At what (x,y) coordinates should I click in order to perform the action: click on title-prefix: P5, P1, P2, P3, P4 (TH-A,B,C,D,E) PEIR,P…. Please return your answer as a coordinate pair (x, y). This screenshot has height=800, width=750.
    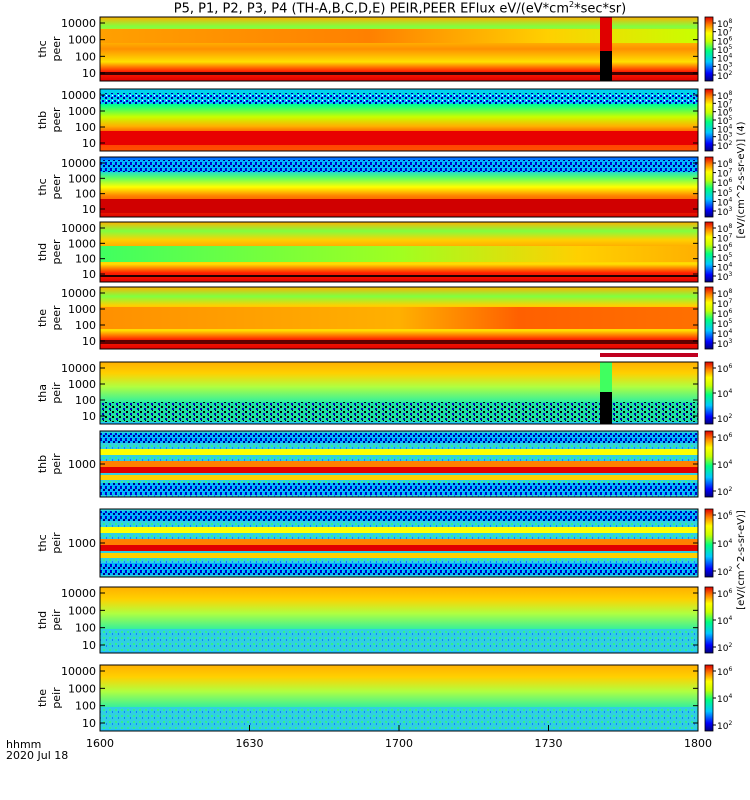
    Looking at the image, I should click on (371, 9).